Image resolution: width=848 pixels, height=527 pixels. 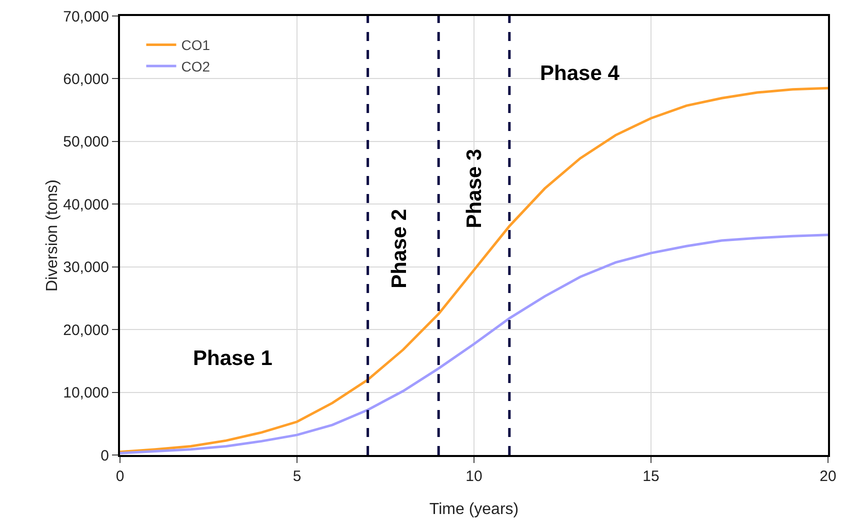 I want to click on y-tick-label: 60,000, so click(x=86, y=79).